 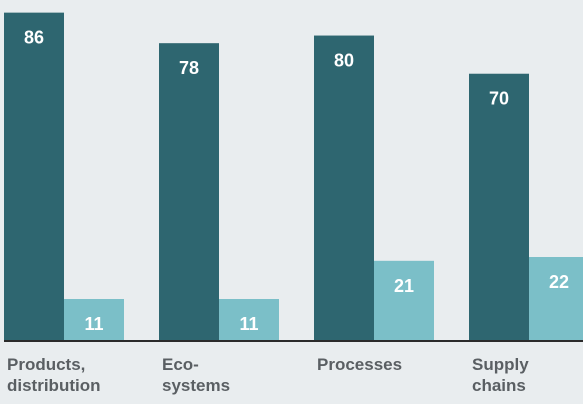 What do you see at coordinates (189, 68) in the screenshot?
I see `value-label-series1-2: 78` at bounding box center [189, 68].